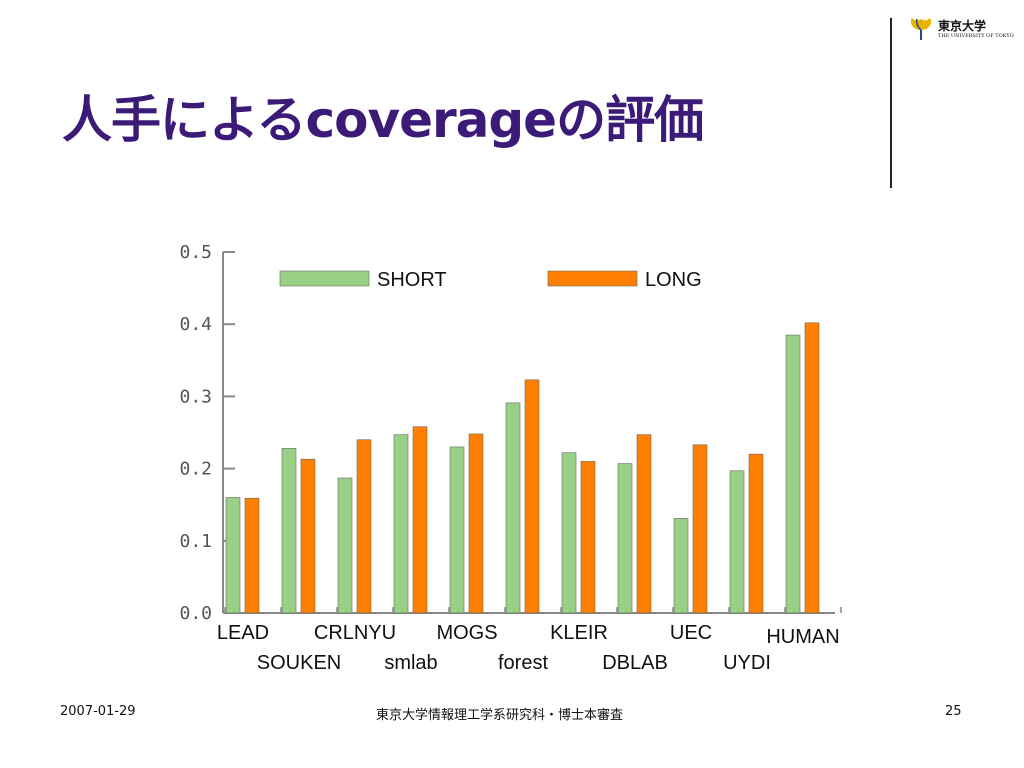 The height and width of the screenshot is (768, 1024). I want to click on page-number: 25, so click(953, 711).